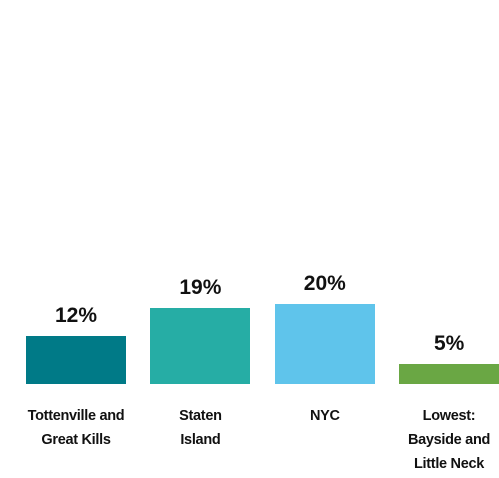 The width and height of the screenshot is (499, 478). Describe the element at coordinates (324, 416) in the screenshot. I see `category-label: NYC` at that location.